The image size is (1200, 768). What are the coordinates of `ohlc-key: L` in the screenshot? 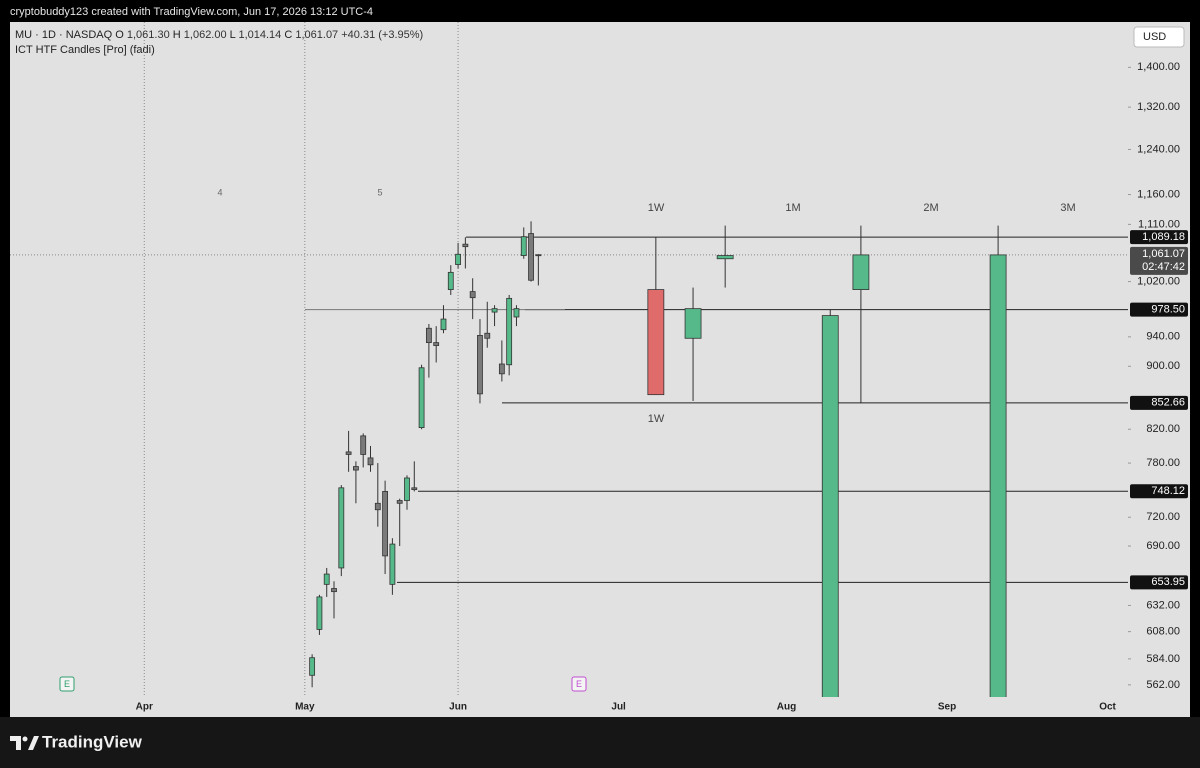 It's located at (233, 35).